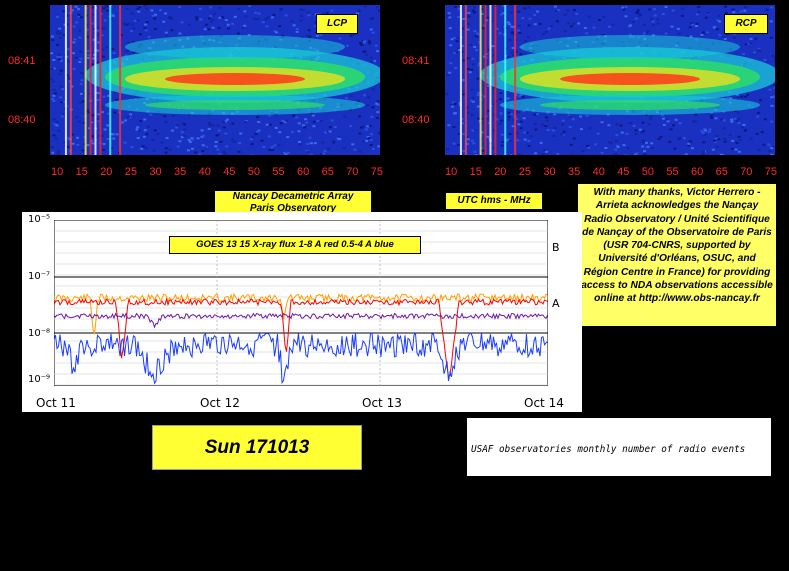 This screenshot has width=789, height=571. Describe the element at coordinates (630, 79) in the screenshot. I see `rcp-burst-band` at that location.